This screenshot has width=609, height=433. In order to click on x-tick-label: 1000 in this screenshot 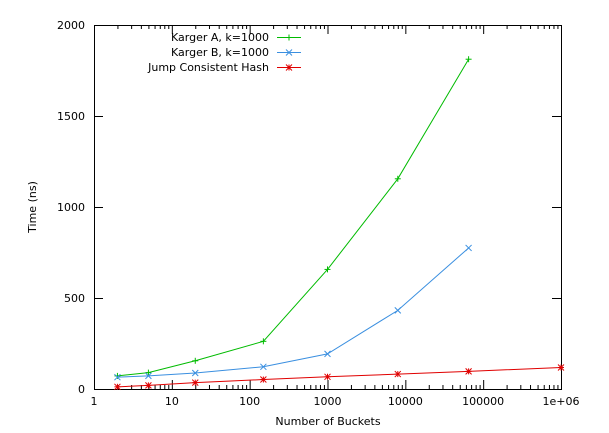, I will do `click(328, 401)`.